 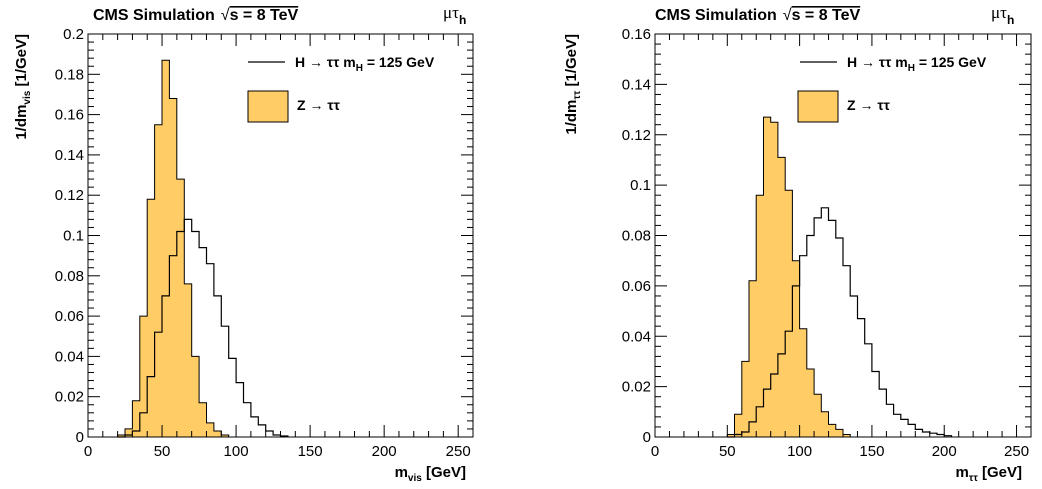 I want to click on y-axis-title: 1/dmττ [1/GeV], so click(x=573, y=84).